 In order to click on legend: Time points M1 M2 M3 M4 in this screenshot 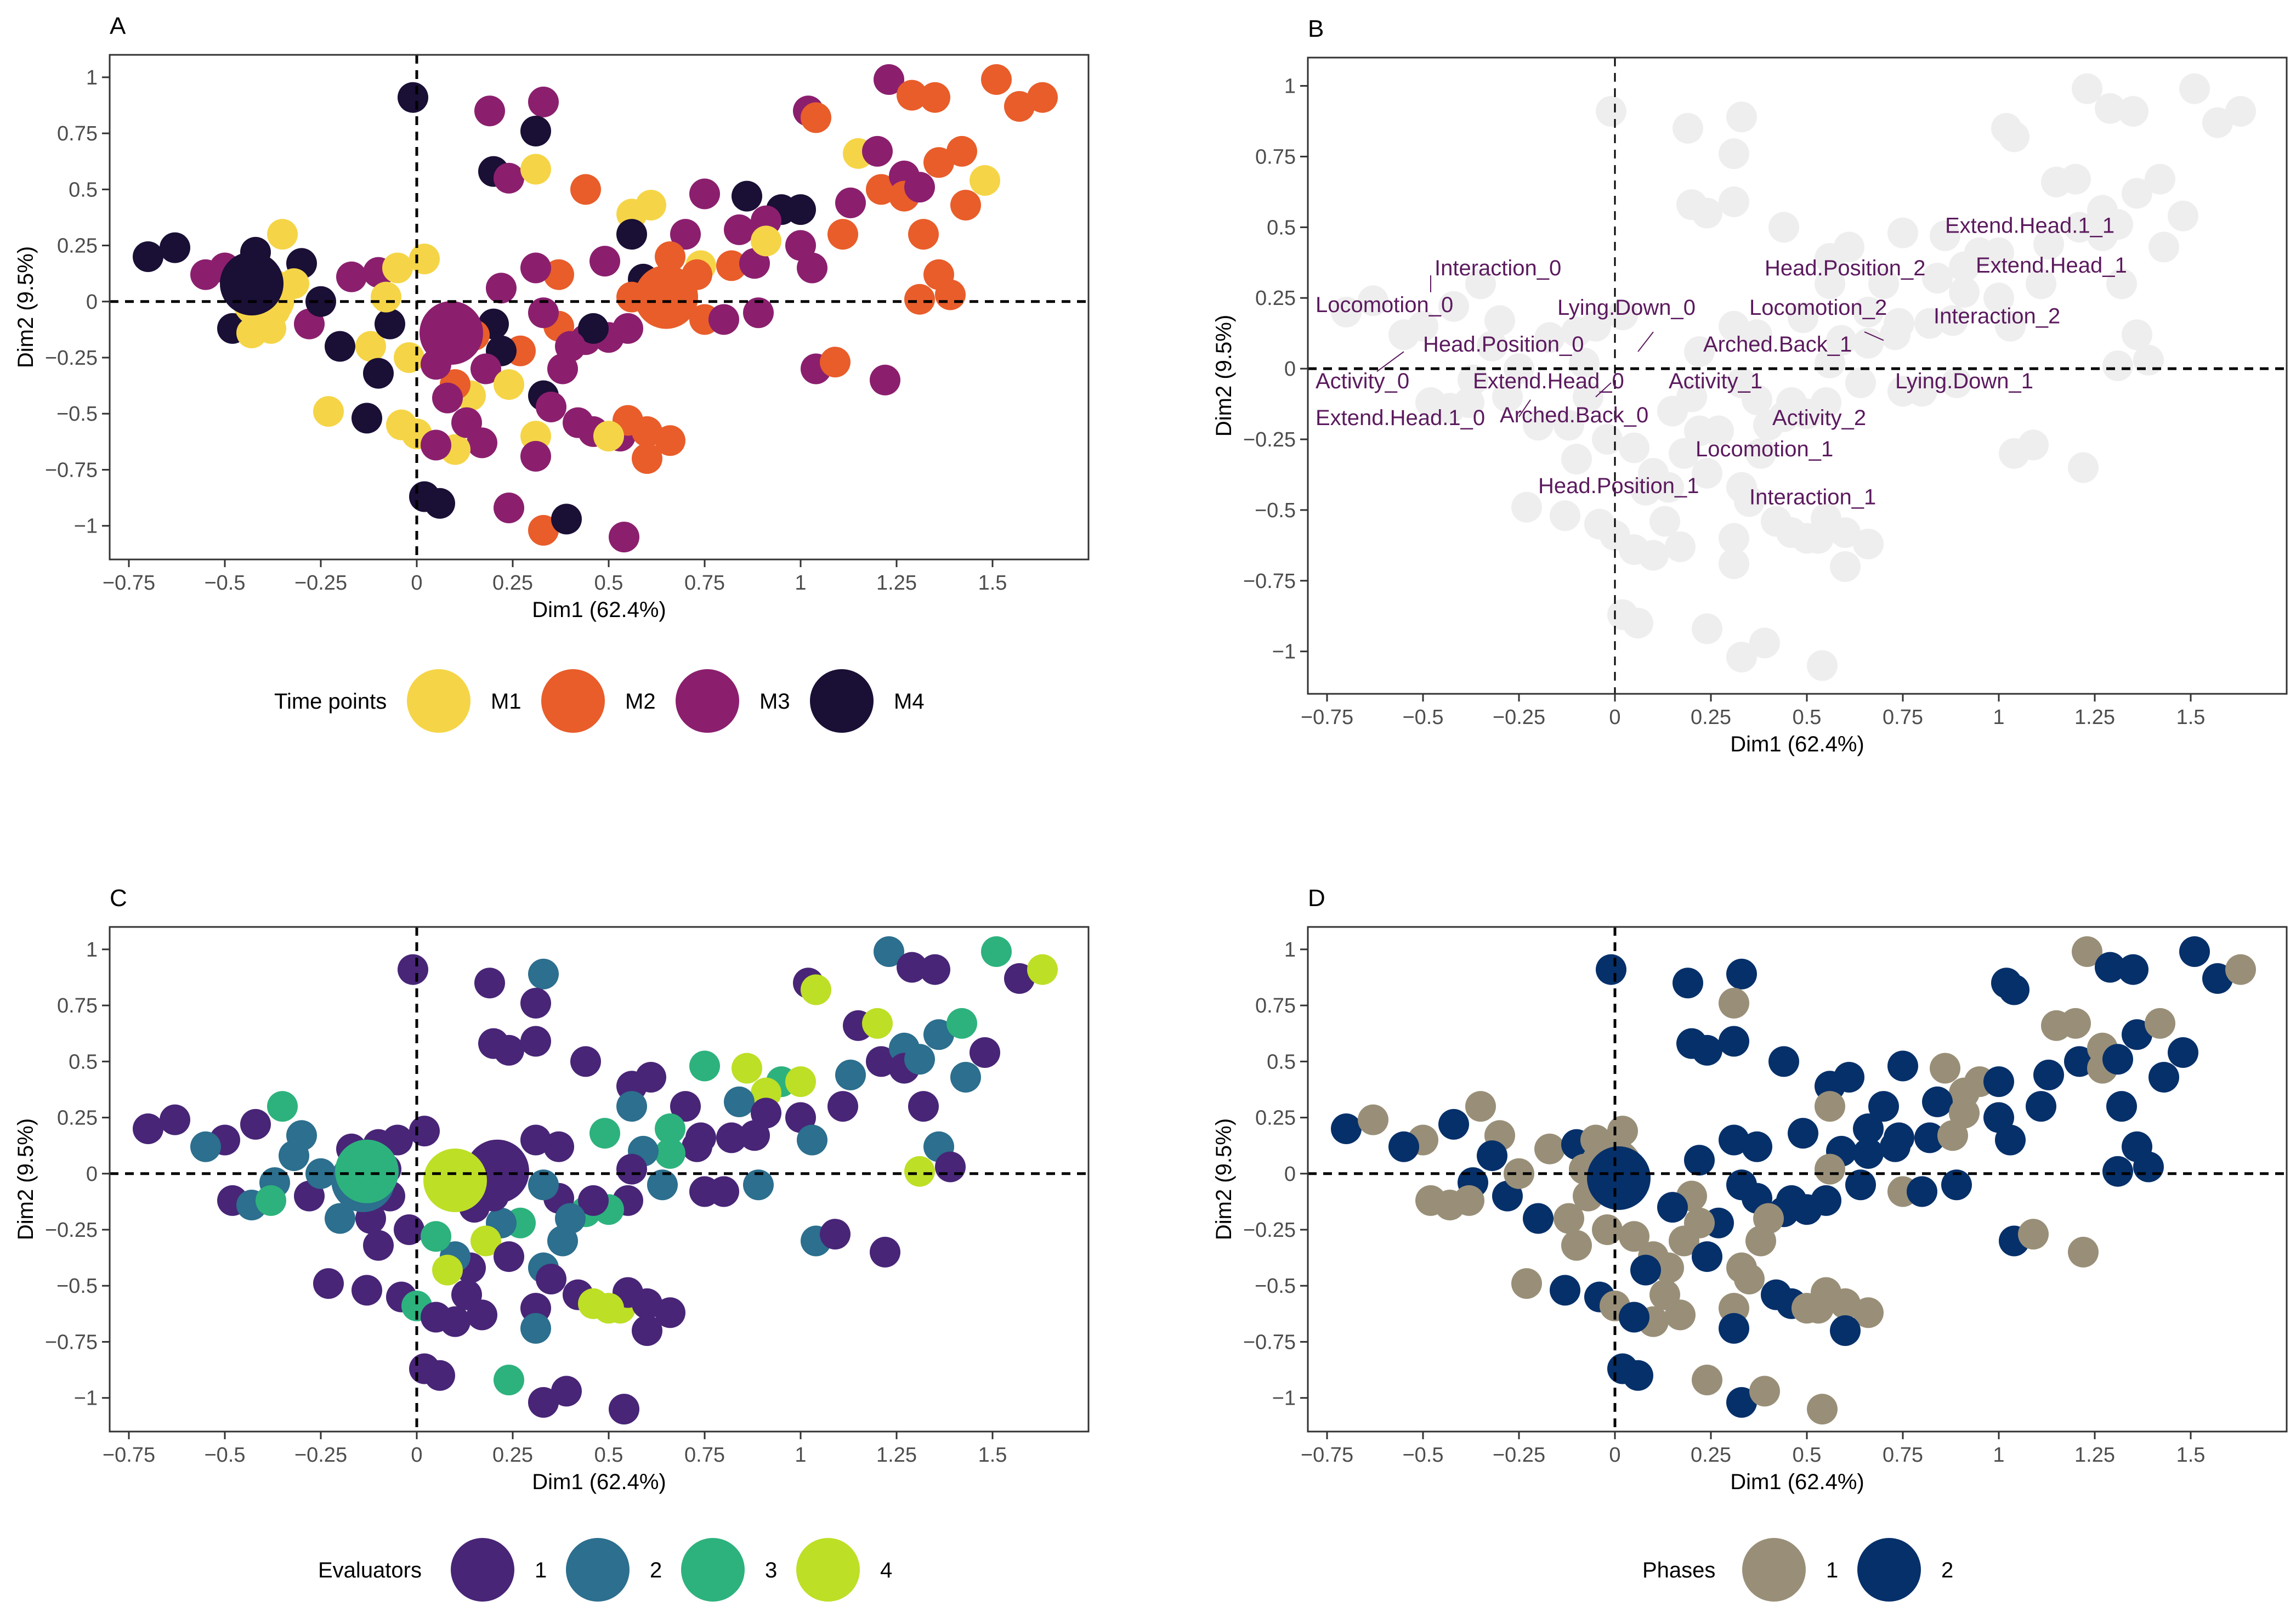, I will do `click(599, 701)`.